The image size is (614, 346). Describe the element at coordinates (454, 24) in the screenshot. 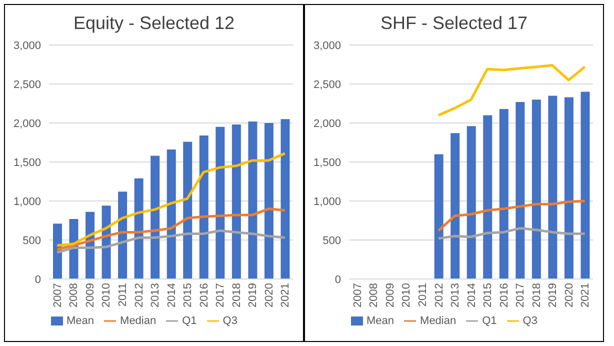

I see `chart-title: SHF - Selected 17` at that location.